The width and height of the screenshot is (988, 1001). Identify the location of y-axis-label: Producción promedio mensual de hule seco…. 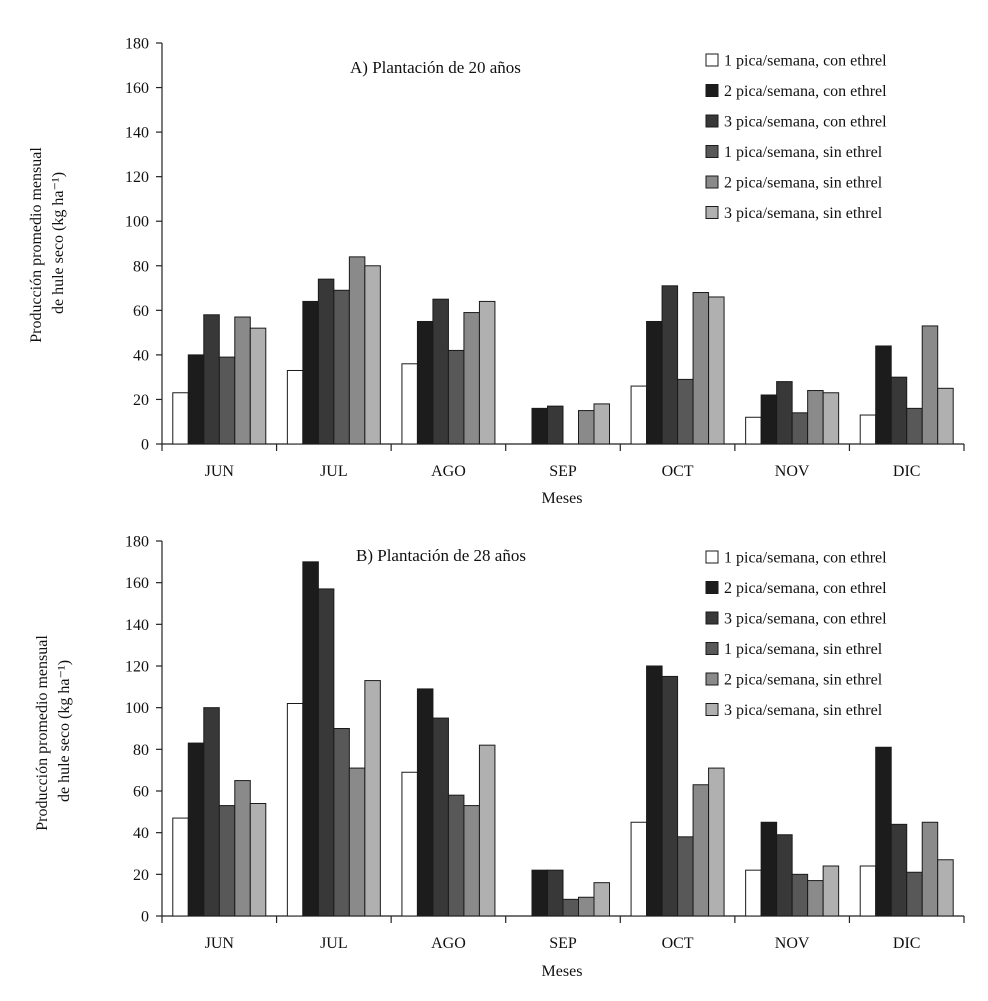
(53, 731).